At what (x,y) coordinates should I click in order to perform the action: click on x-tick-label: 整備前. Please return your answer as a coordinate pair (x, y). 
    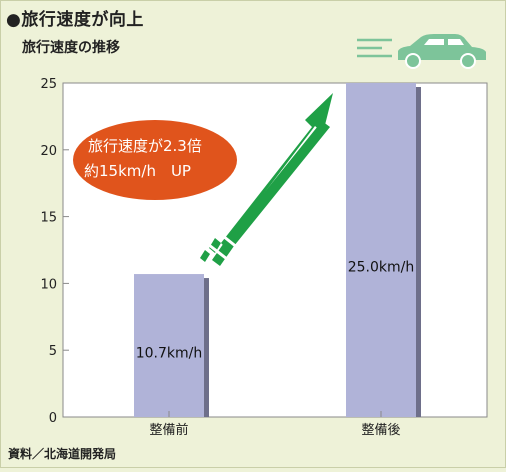
    Looking at the image, I should click on (168, 430).